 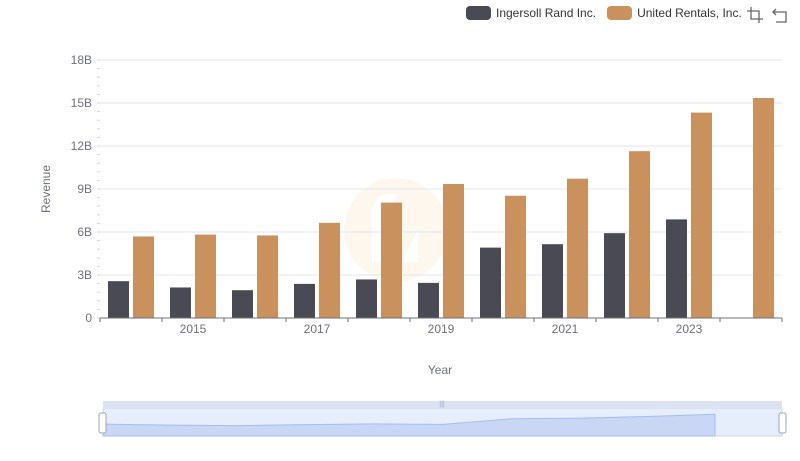 I want to click on y-tick-label: 15B, so click(x=81, y=103).